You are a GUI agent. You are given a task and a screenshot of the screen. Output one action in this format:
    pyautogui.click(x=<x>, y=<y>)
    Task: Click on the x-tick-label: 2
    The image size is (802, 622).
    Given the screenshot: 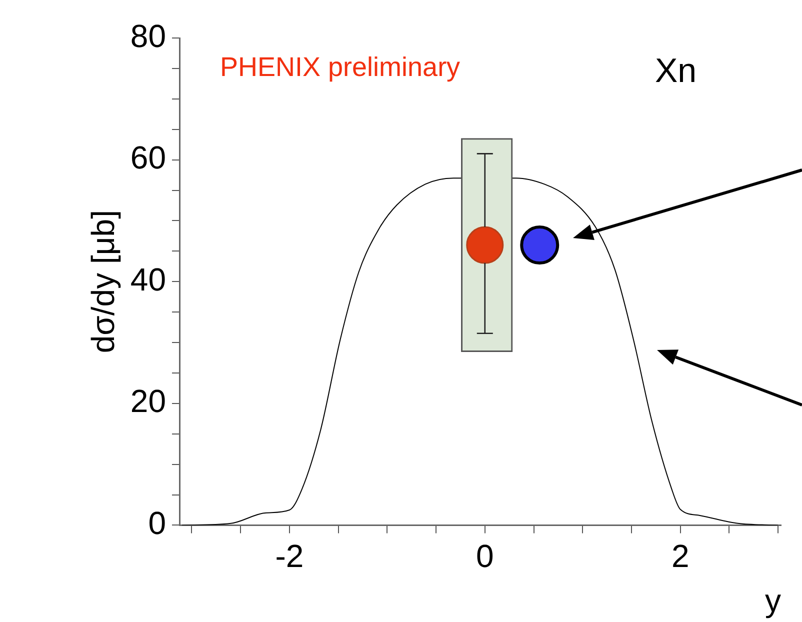 What is the action you would take?
    pyautogui.click(x=680, y=556)
    